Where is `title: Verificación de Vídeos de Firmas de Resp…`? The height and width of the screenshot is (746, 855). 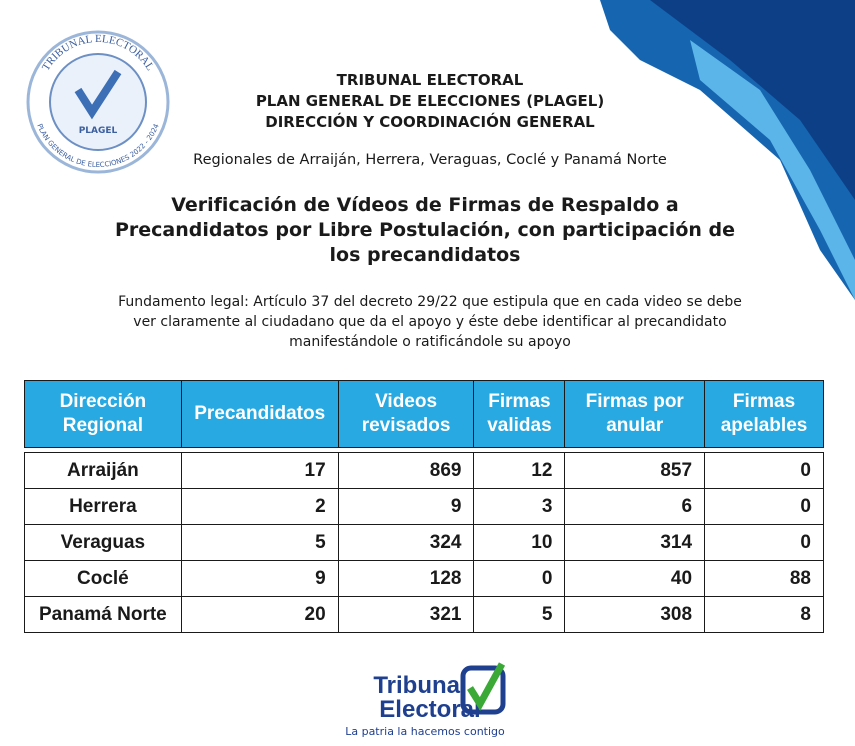 title: Verificación de Vídeos de Firmas de Resp… is located at coordinates (425, 230).